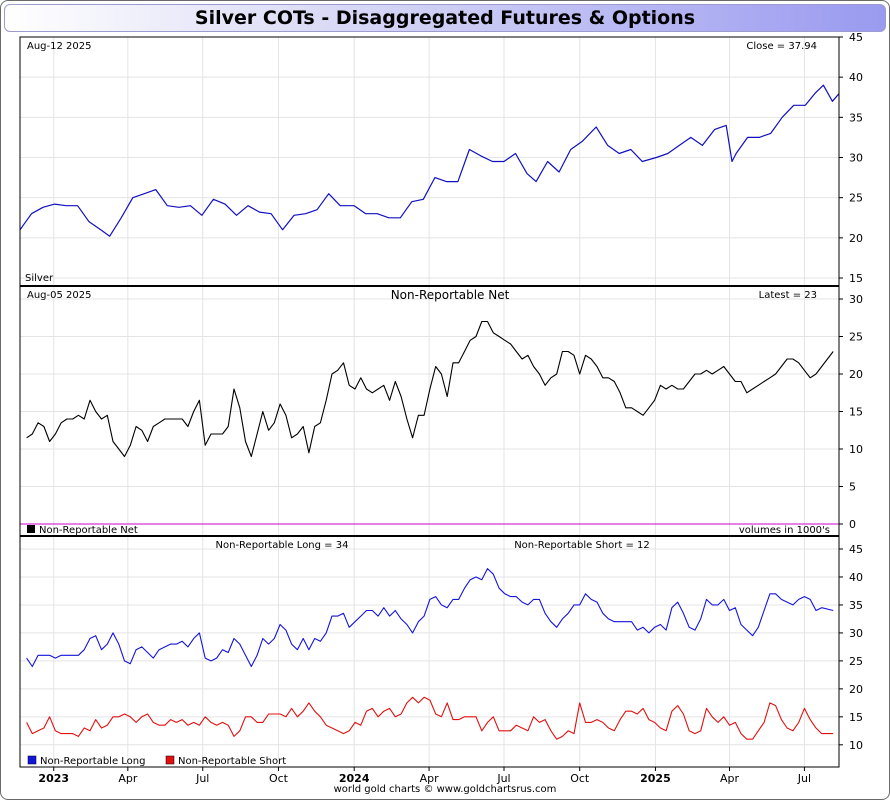 Image resolution: width=890 pixels, height=800 pixels. I want to click on price-date-label: Aug-12 2025, so click(59, 46).